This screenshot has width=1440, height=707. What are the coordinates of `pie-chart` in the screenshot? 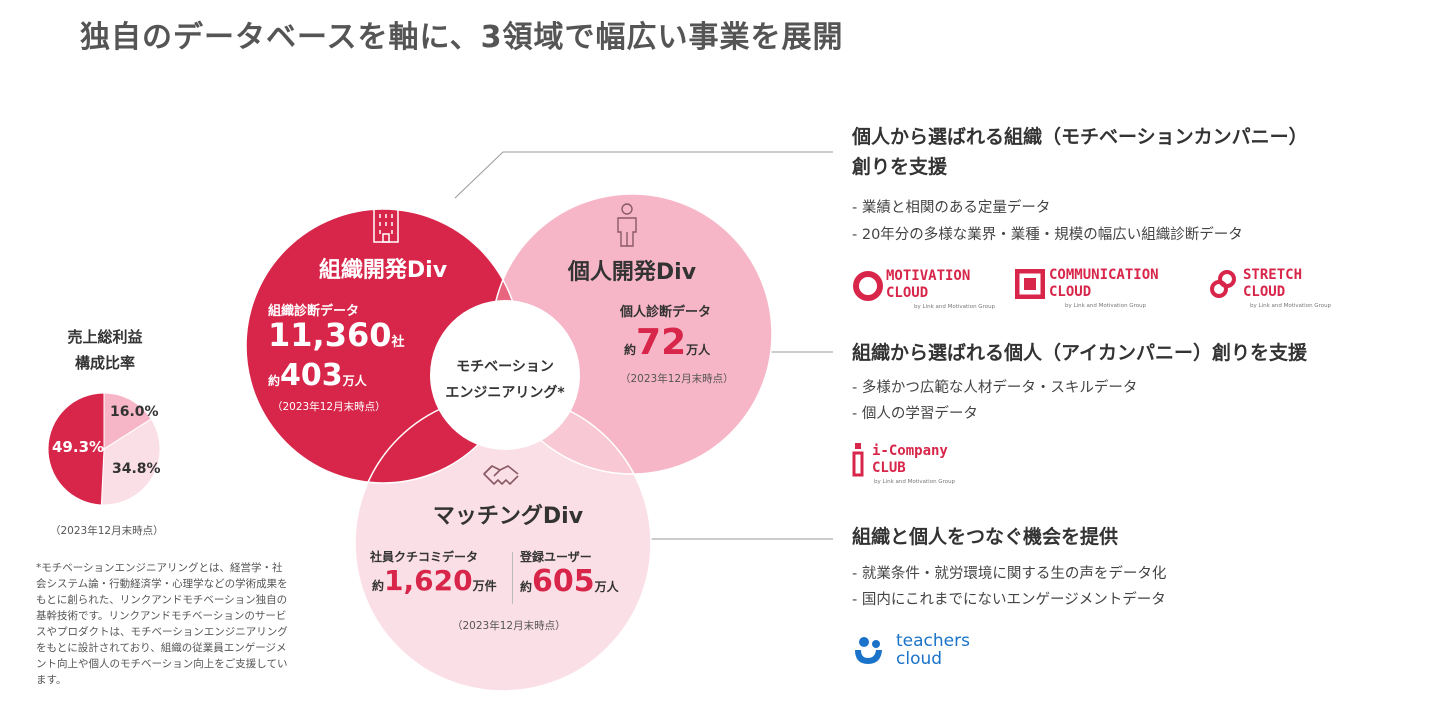 It's located at (104, 449).